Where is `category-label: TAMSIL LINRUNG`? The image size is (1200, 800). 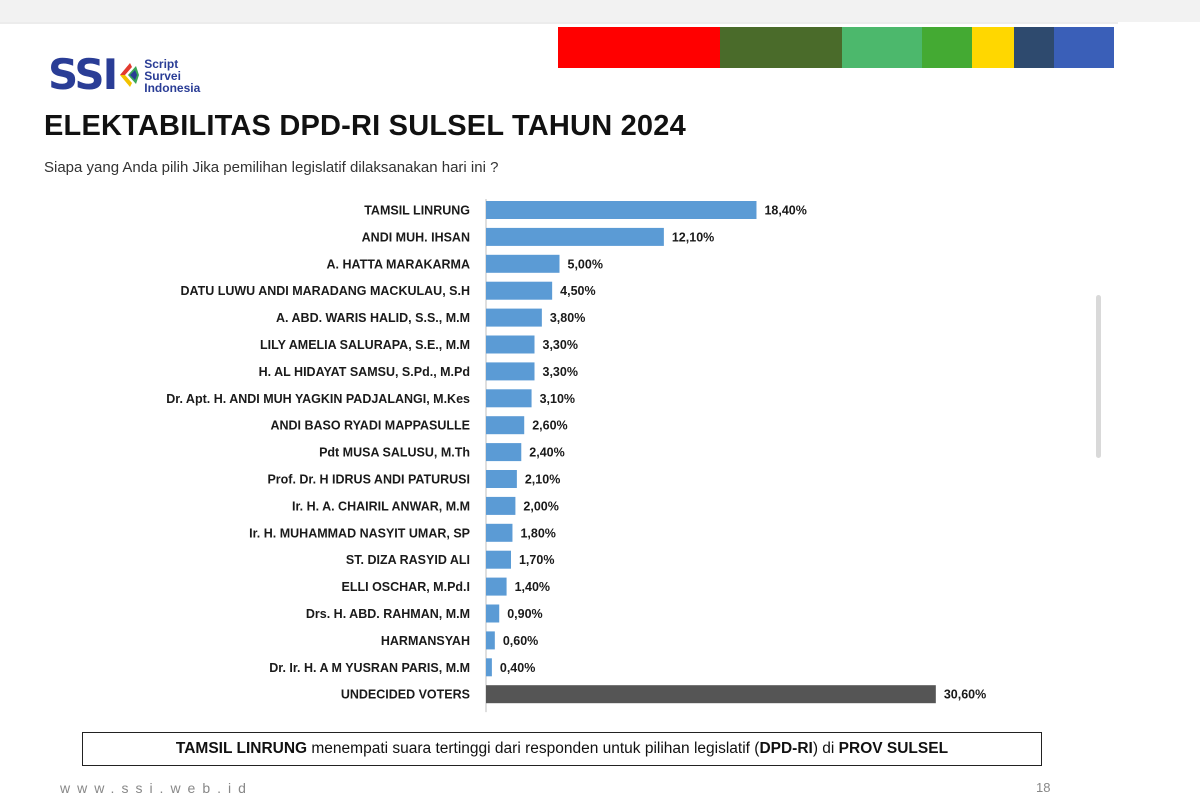
category-label: TAMSIL LINRUNG is located at coordinates (417, 211).